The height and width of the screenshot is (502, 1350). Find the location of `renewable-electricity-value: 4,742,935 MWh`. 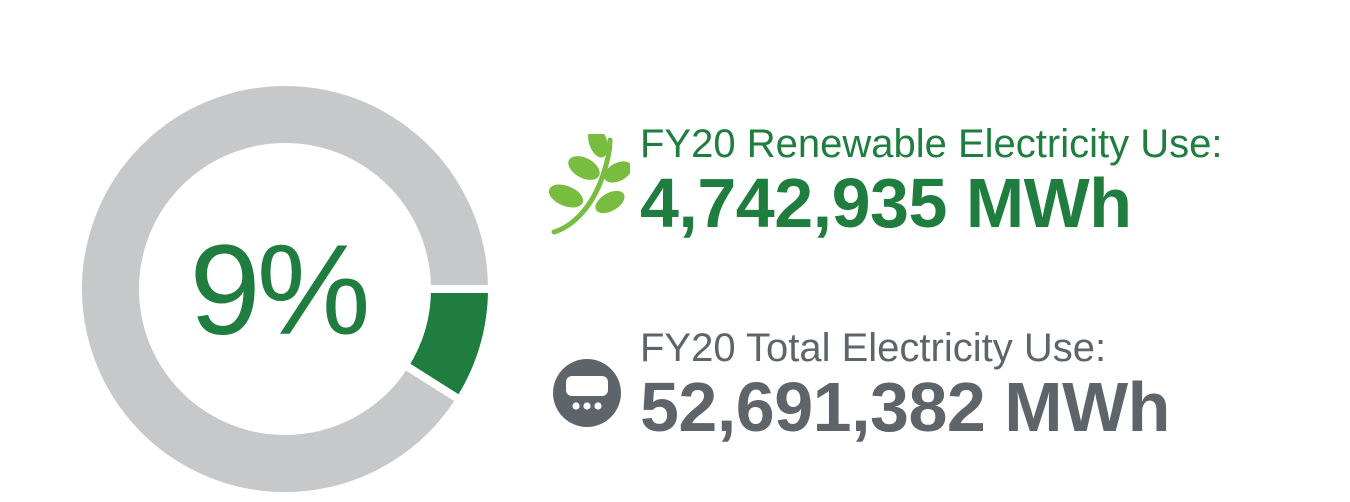

renewable-electricity-value: 4,742,935 MWh is located at coordinates (886, 203).